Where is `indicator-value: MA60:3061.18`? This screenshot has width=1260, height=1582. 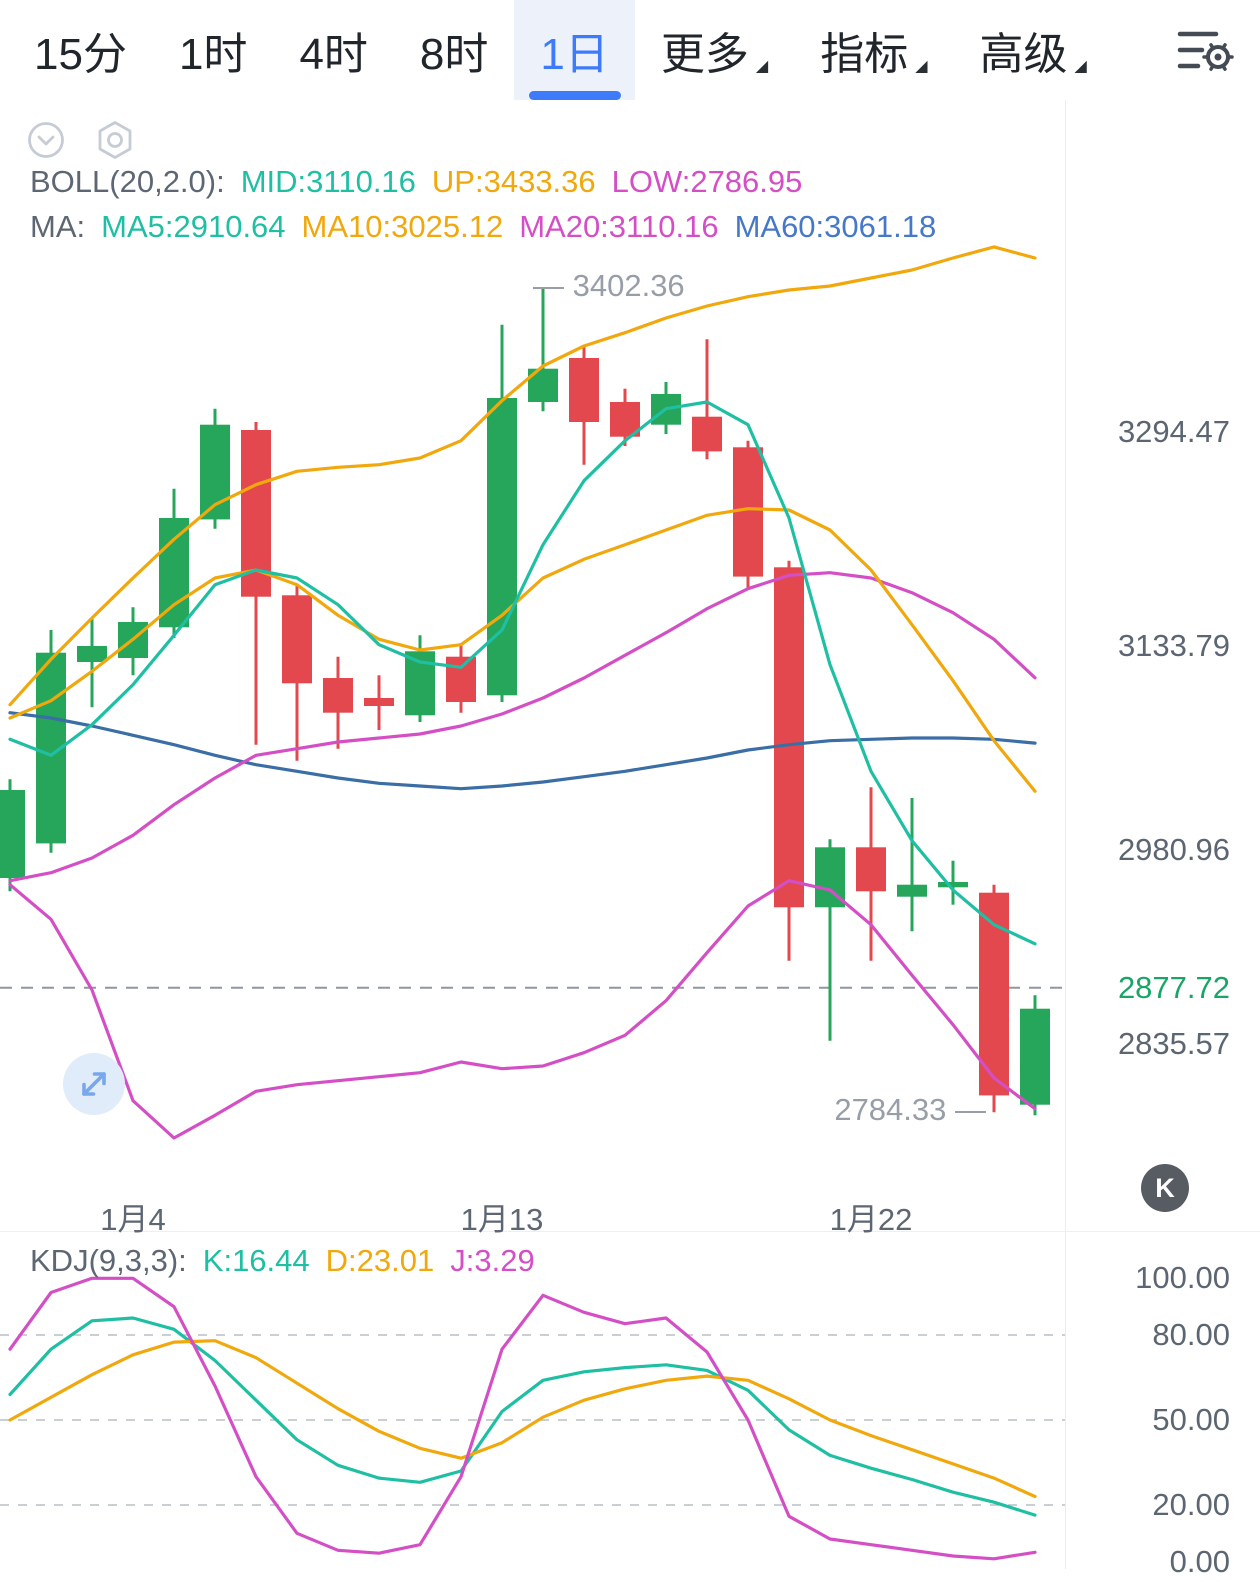
indicator-value: MA60:3061.18 is located at coordinates (835, 226).